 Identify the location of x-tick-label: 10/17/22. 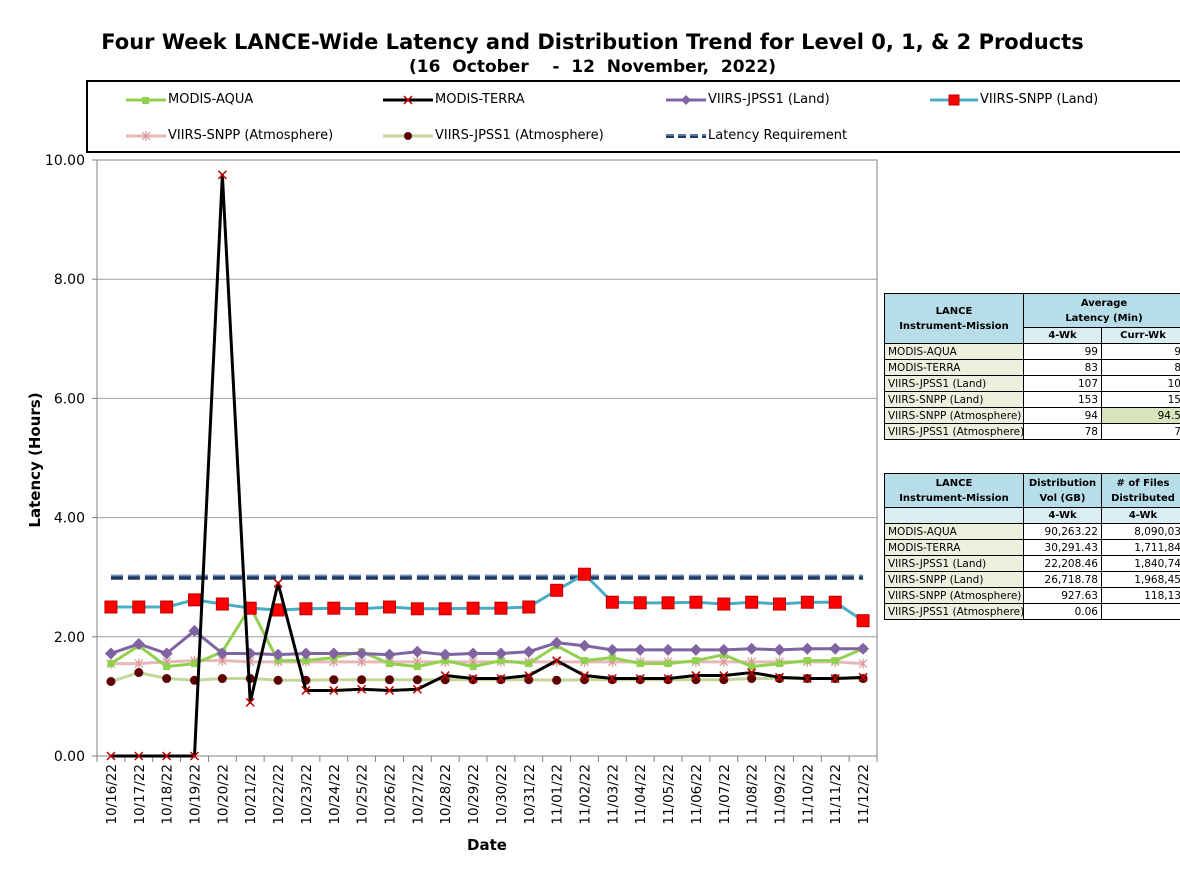
(140, 794).